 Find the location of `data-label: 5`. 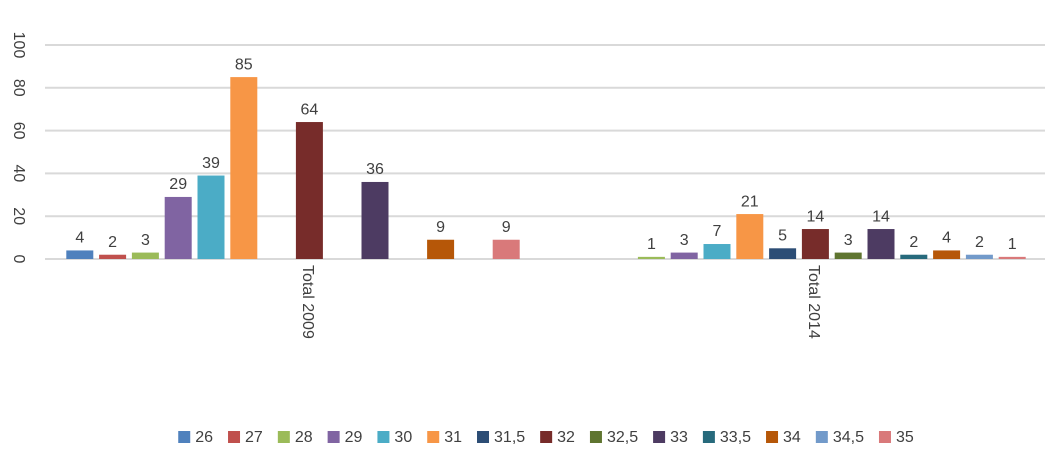

data-label: 5 is located at coordinates (782, 236).